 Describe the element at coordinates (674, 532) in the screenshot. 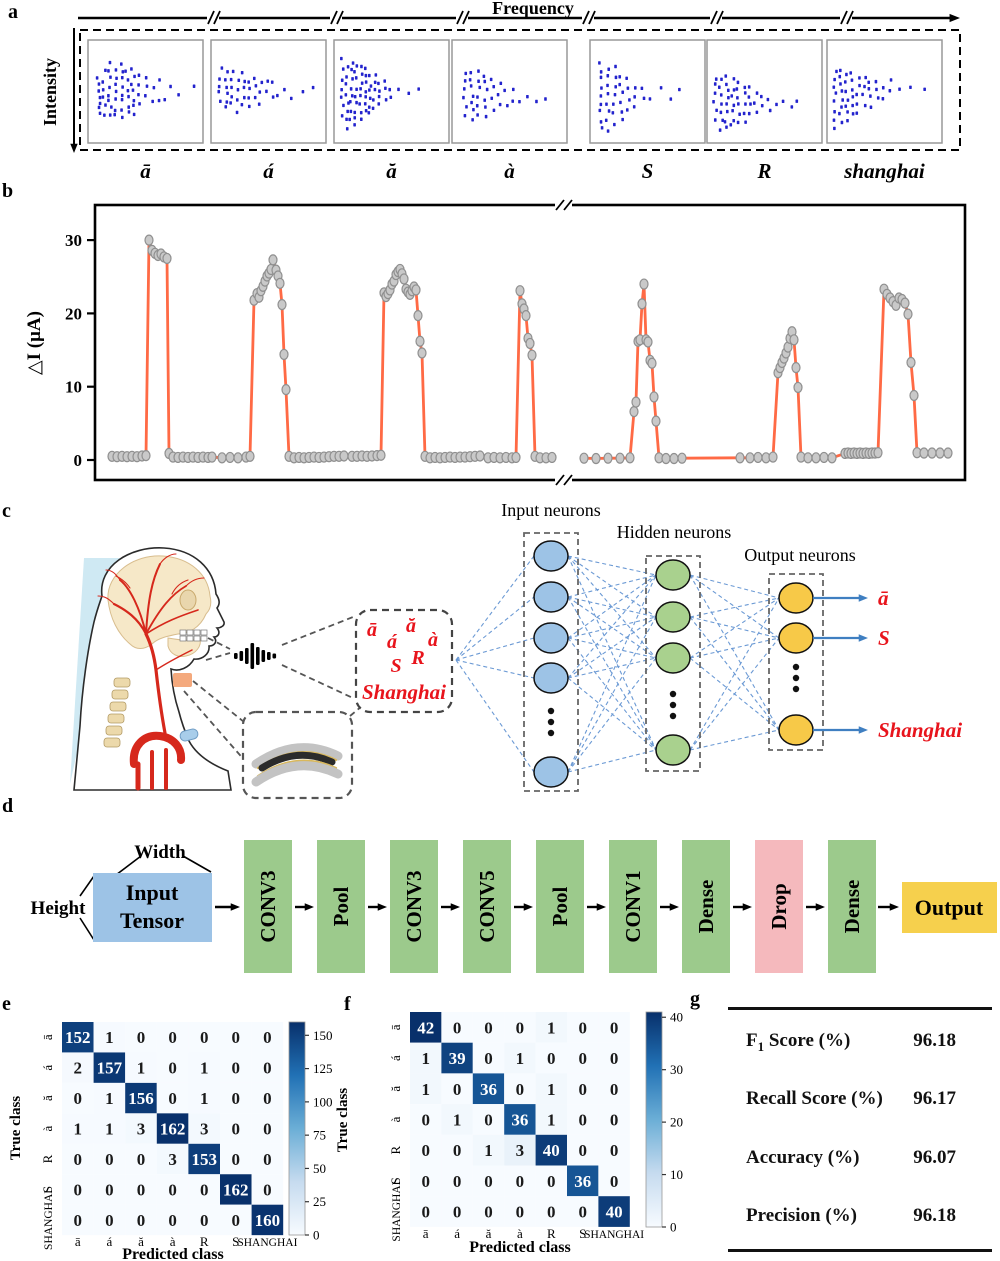

I see `hidden-neurons-label: Hidden neurons` at that location.